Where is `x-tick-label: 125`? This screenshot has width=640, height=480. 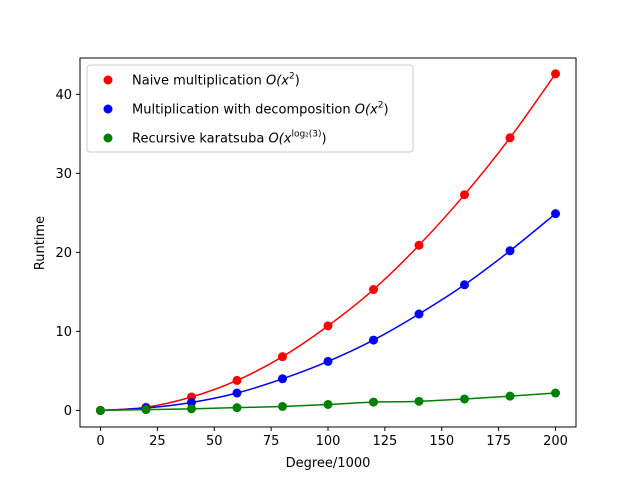
x-tick-label: 125 is located at coordinates (384, 441).